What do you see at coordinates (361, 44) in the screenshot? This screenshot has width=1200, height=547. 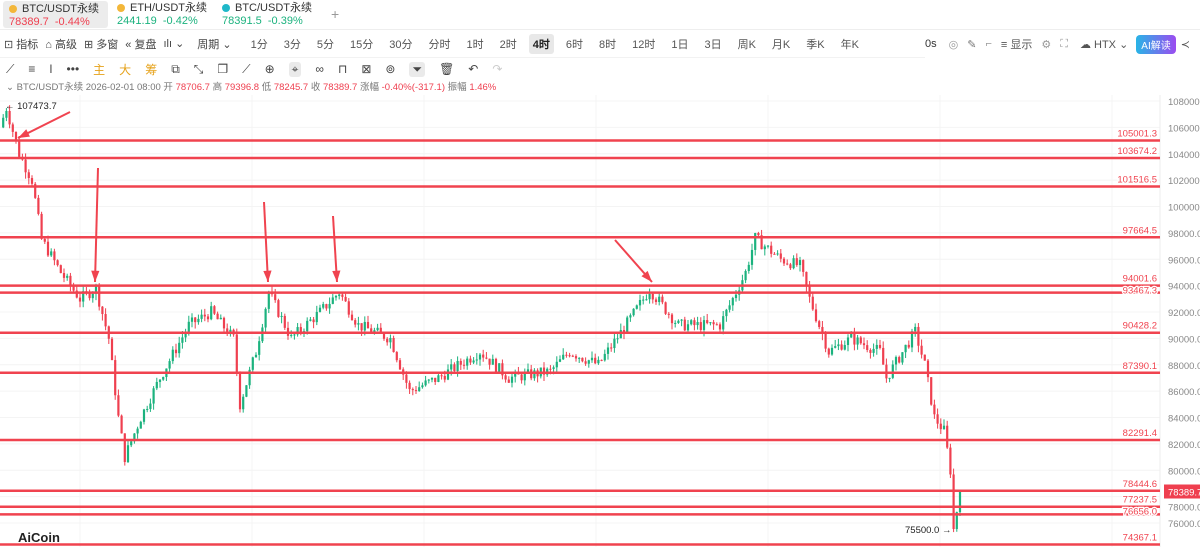 I see `period-3: 15分` at bounding box center [361, 44].